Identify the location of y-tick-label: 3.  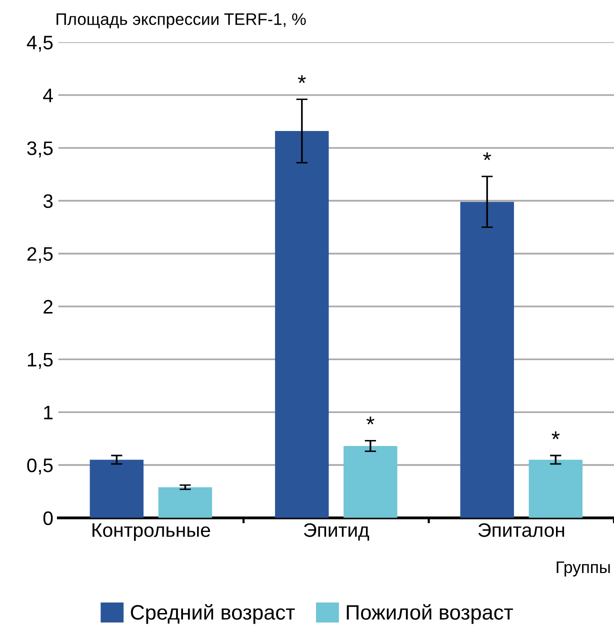
(48, 201).